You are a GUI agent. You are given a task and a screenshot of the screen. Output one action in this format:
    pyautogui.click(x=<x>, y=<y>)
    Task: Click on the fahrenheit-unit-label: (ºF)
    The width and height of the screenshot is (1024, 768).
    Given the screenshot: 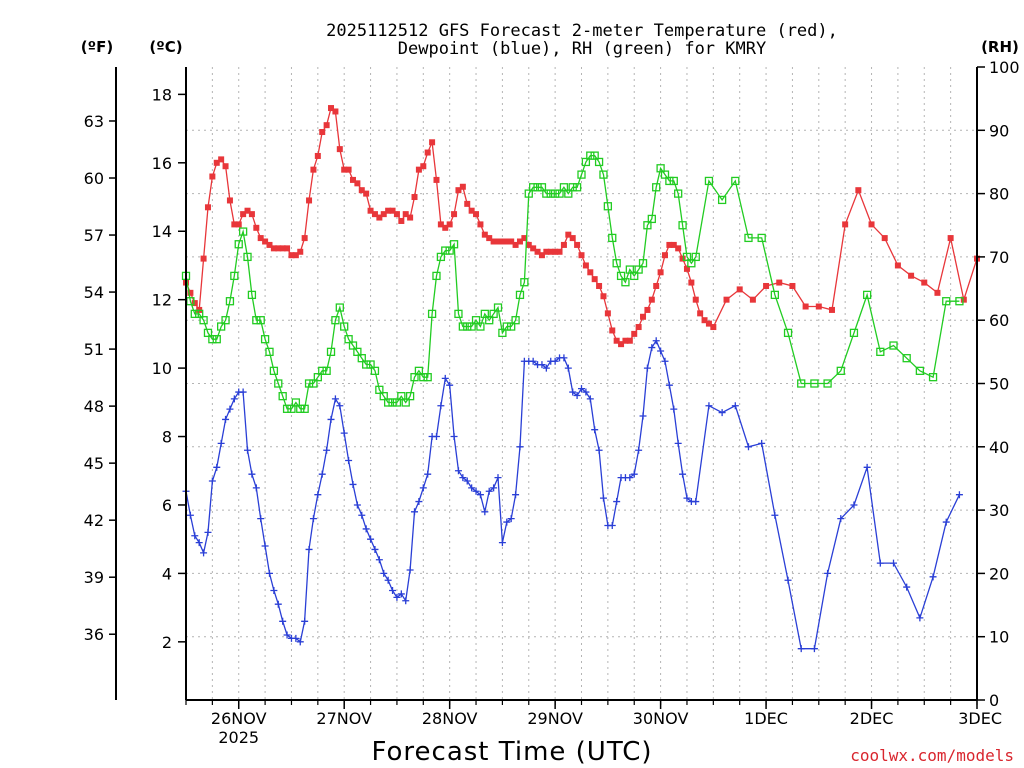 What is the action you would take?
    pyautogui.click(x=97, y=47)
    